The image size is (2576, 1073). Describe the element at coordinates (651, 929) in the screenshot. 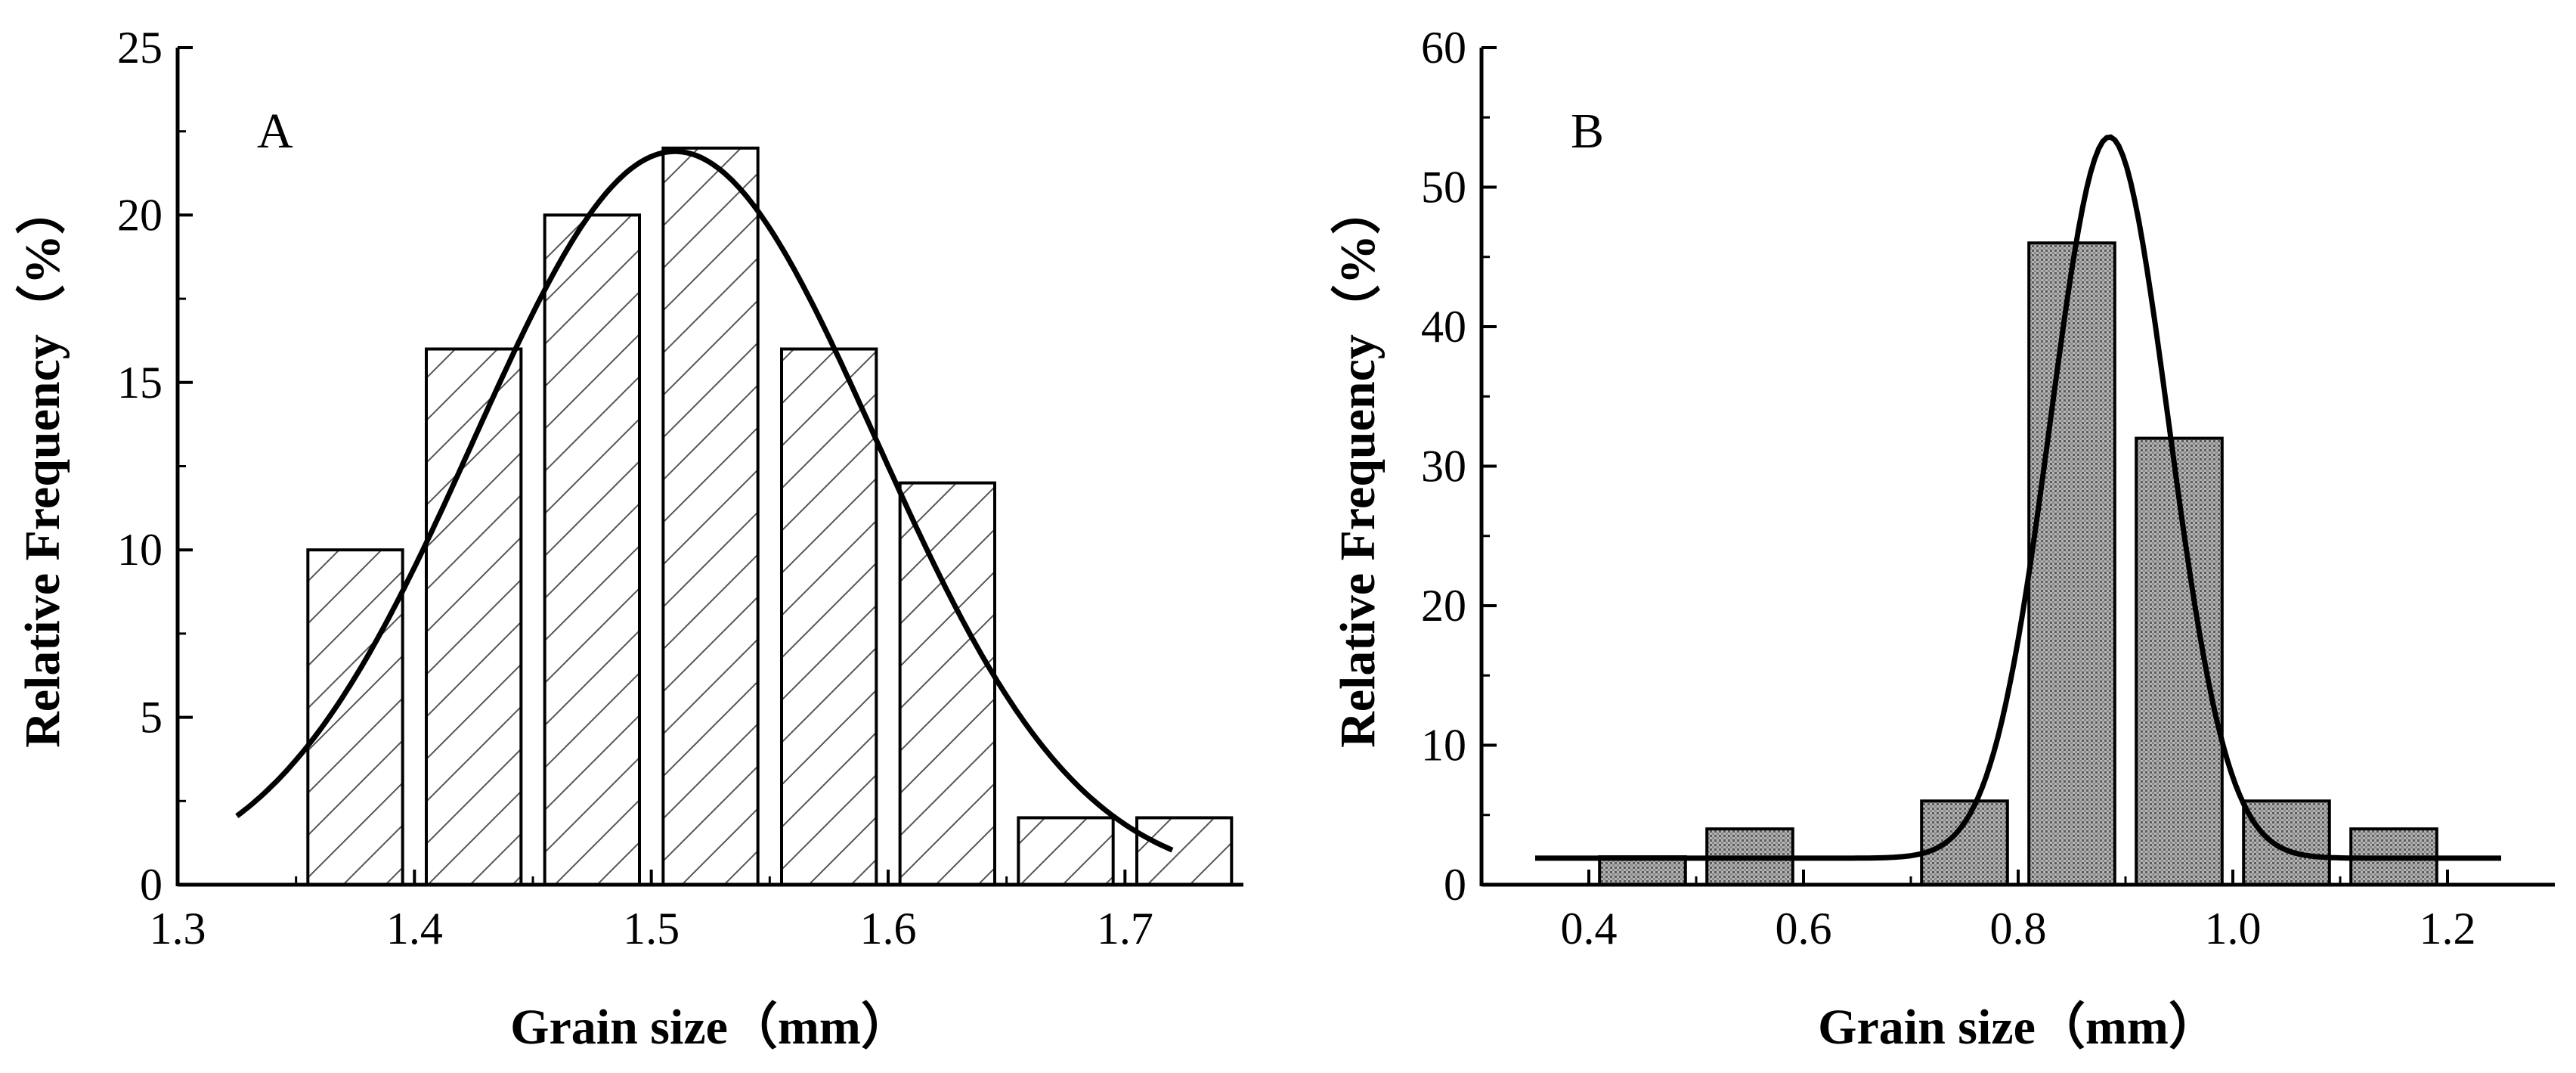

I see `x-tick-label: 1.5` at that location.